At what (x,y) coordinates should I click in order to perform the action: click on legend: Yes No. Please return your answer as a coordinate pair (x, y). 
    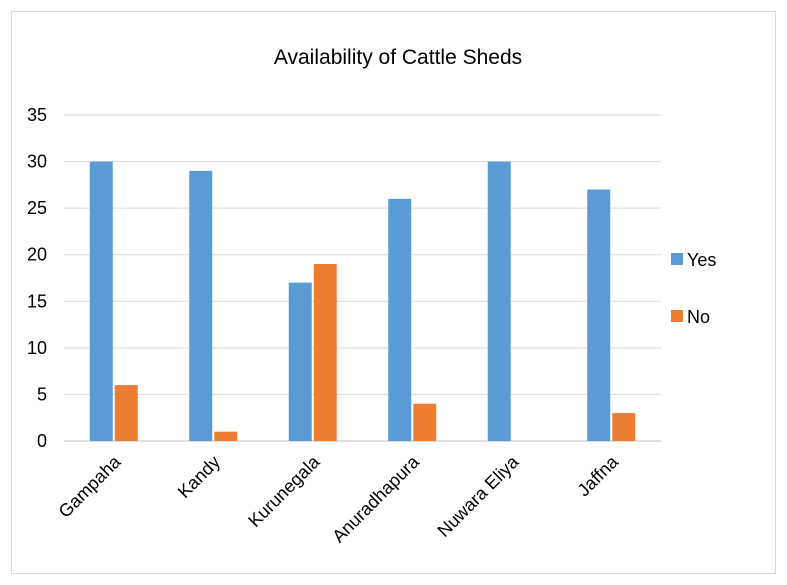
    Looking at the image, I should click on (693, 288).